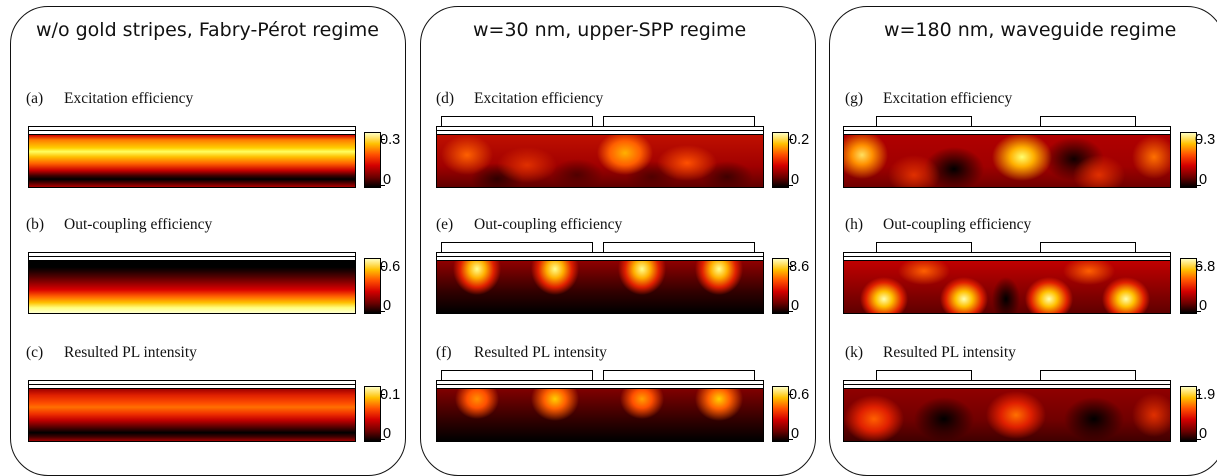 Image resolution: width=1217 pixels, height=476 pixels. Describe the element at coordinates (35, 224) in the screenshot. I see `subplot-tag: (b)` at that location.